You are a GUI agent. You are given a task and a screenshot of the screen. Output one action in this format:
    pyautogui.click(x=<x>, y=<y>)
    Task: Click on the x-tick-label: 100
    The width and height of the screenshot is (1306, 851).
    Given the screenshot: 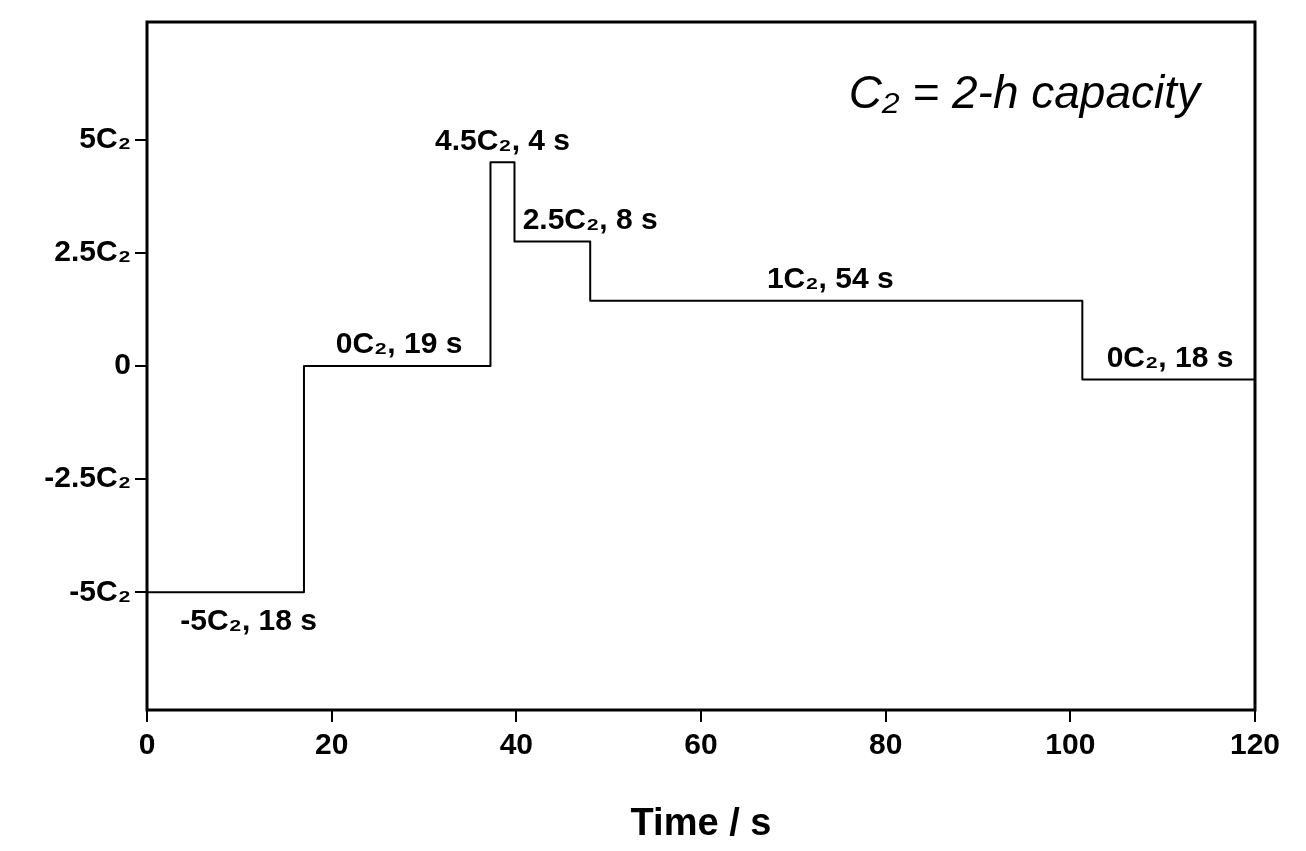 What is the action you would take?
    pyautogui.click(x=1070, y=744)
    